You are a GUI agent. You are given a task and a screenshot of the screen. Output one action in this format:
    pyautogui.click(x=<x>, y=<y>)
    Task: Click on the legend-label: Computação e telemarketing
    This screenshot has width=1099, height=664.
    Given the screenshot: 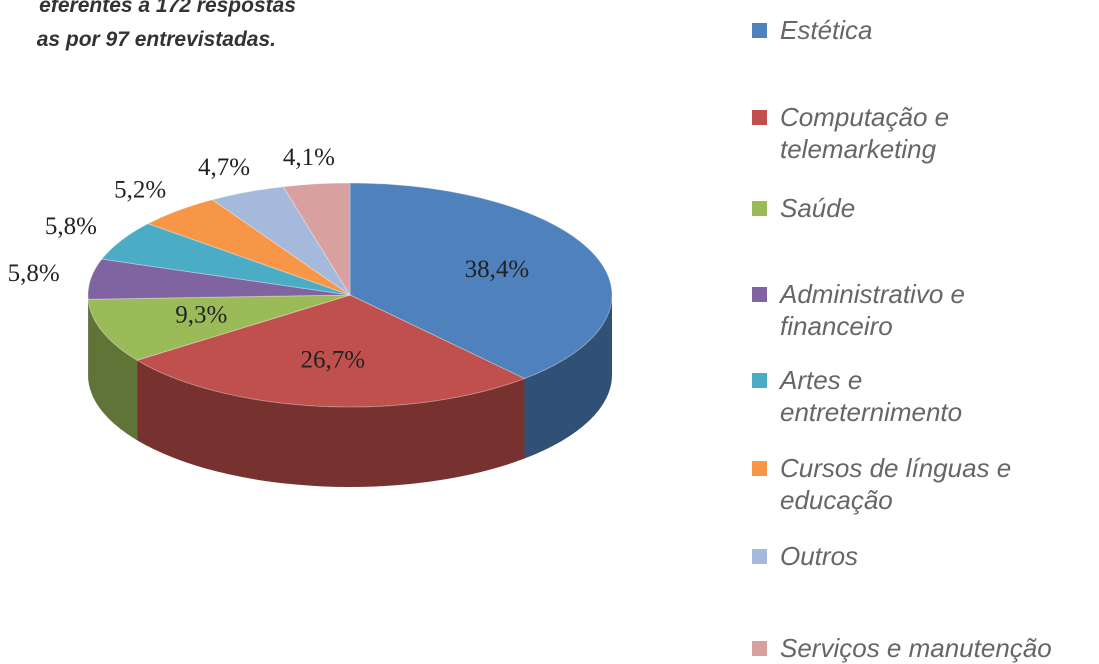 What is the action you would take?
    pyautogui.click(x=864, y=133)
    